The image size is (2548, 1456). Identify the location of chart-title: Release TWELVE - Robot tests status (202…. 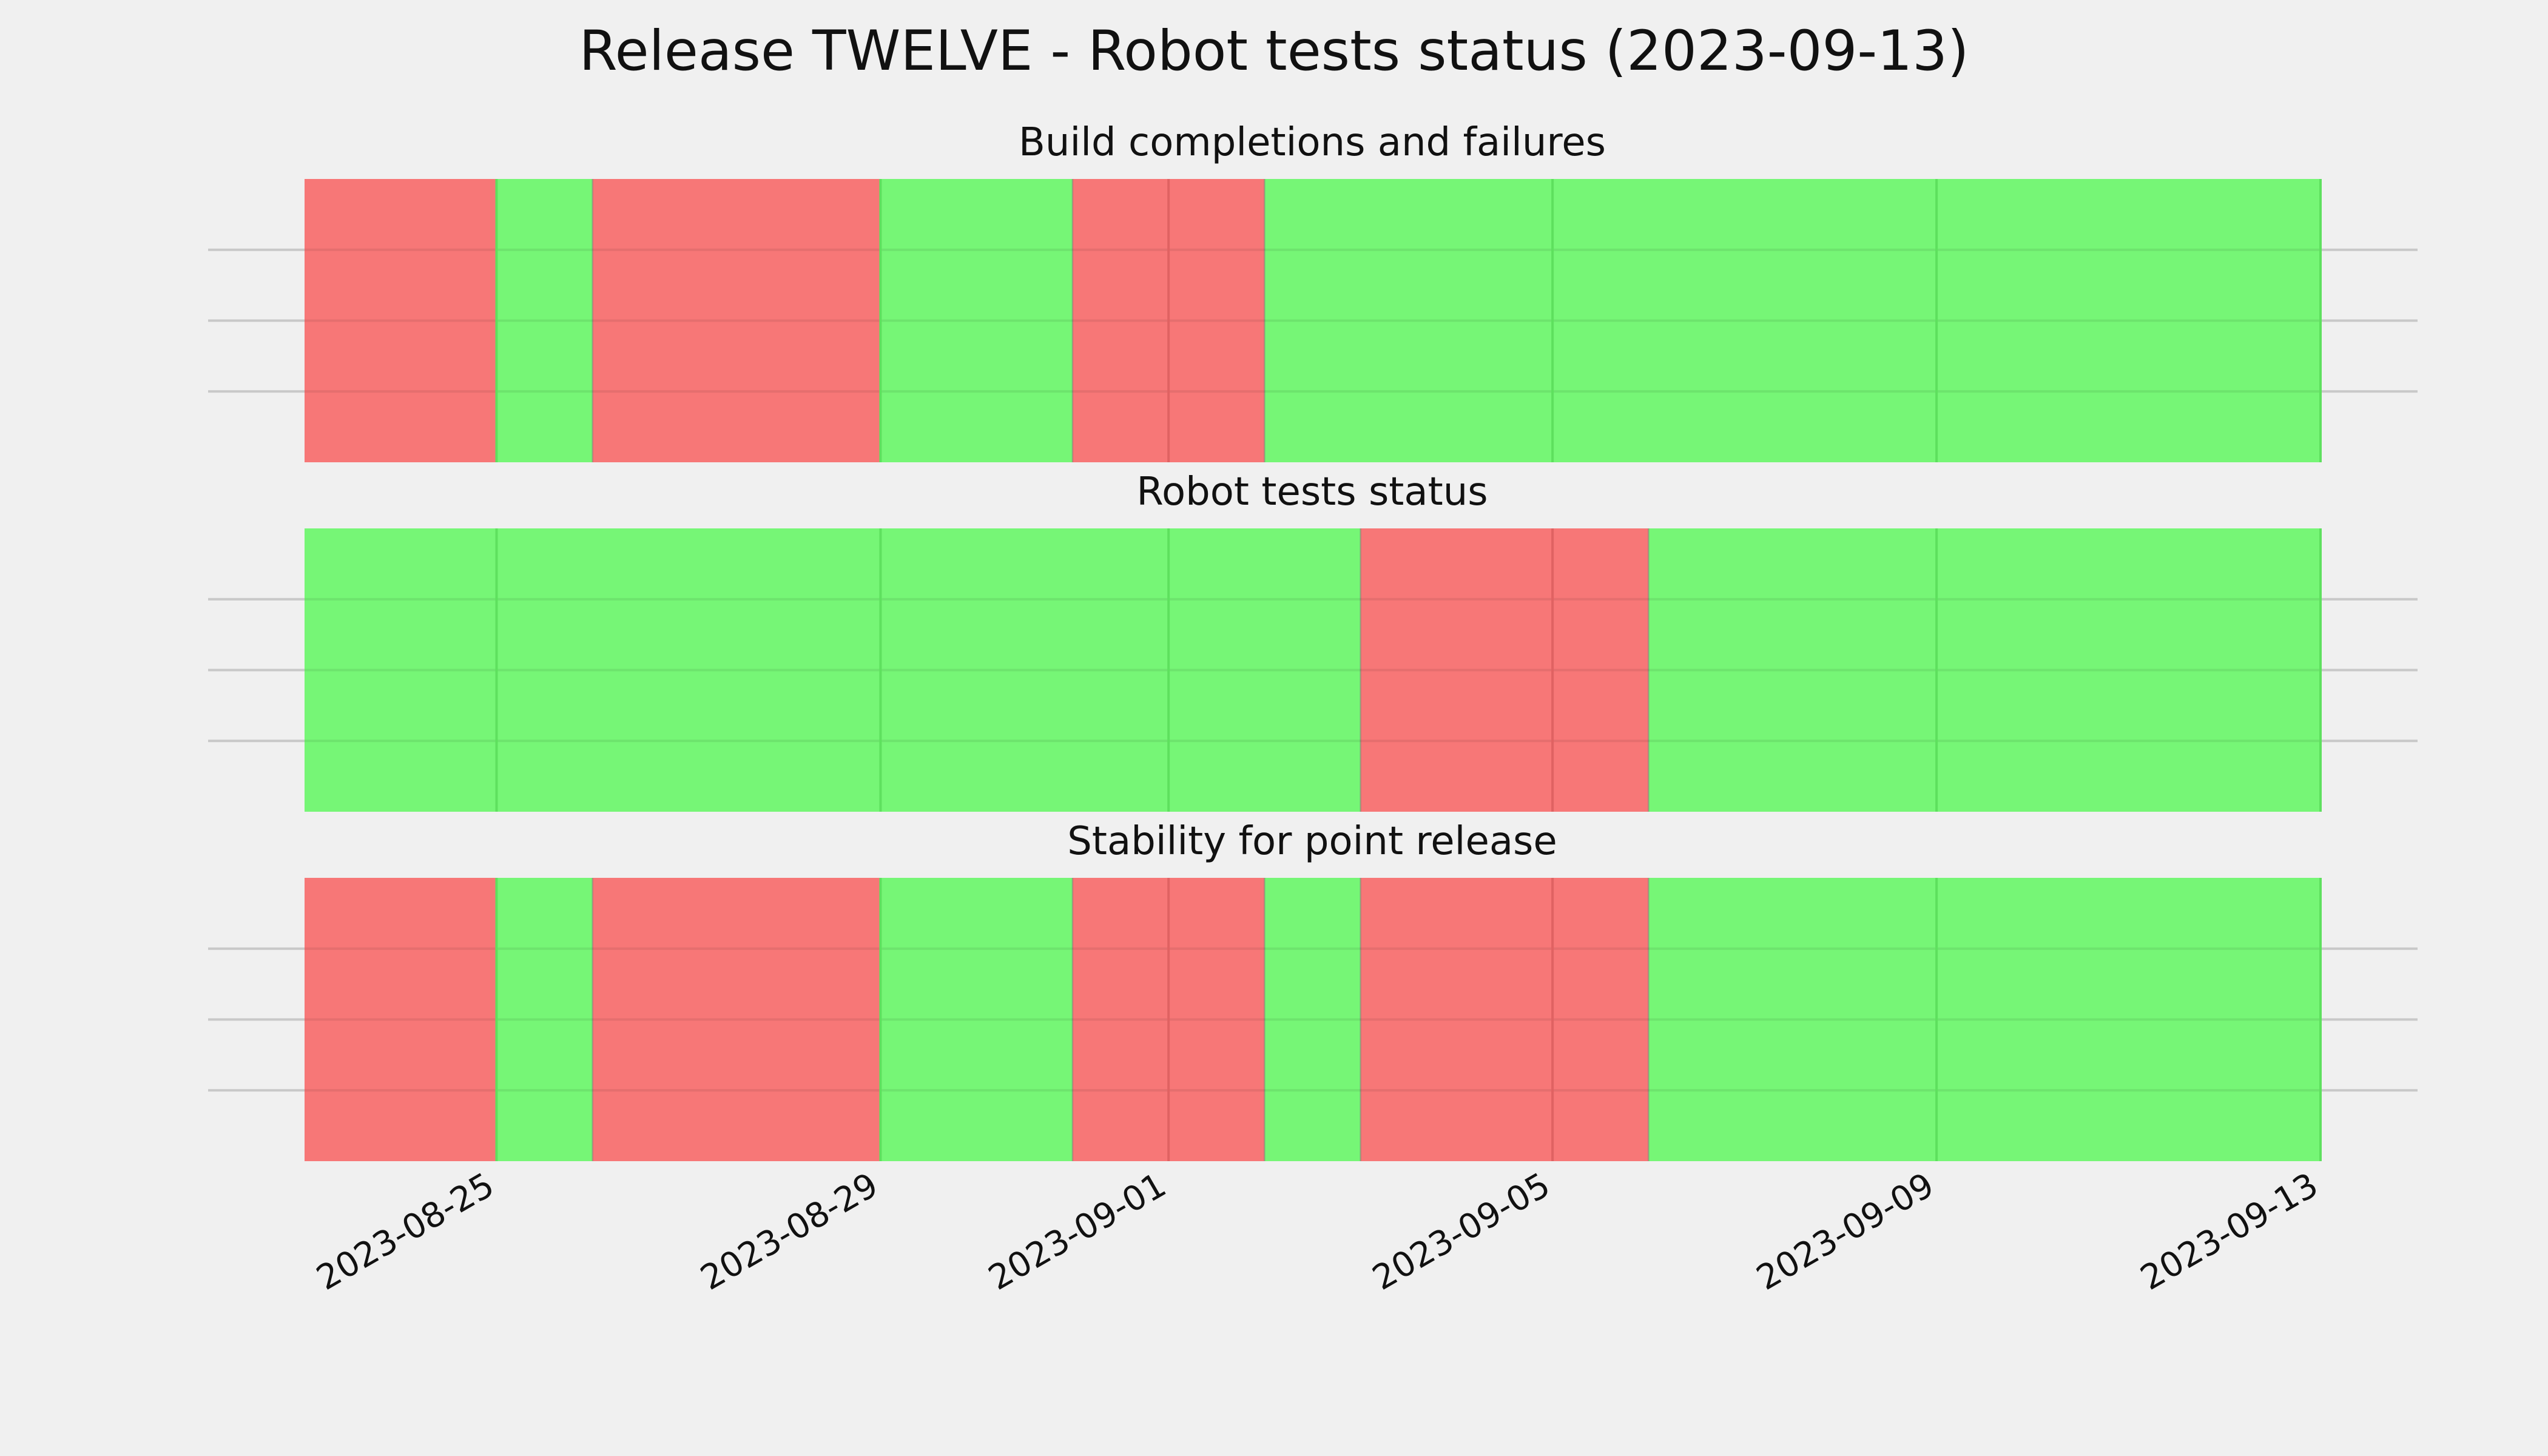
(1274, 51).